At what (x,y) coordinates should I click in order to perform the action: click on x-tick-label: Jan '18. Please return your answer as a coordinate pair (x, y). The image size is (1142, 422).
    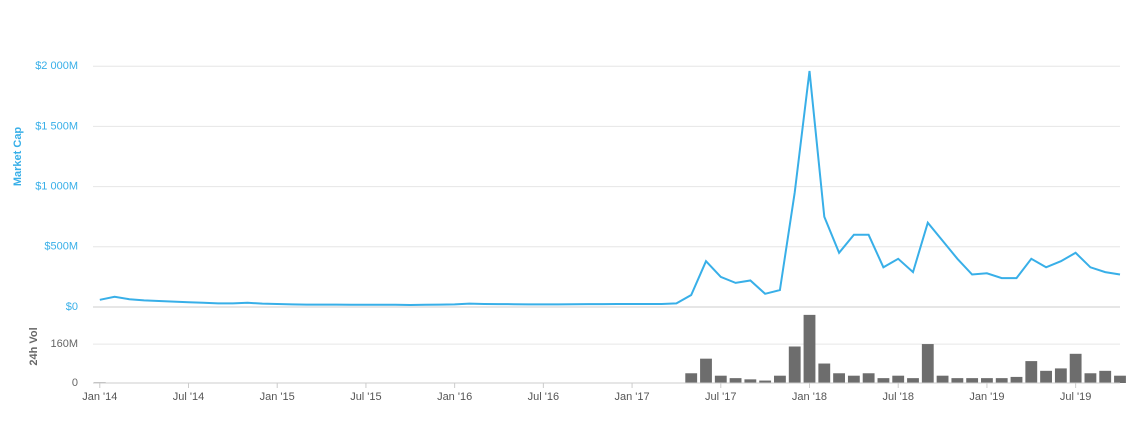
    Looking at the image, I should click on (809, 397).